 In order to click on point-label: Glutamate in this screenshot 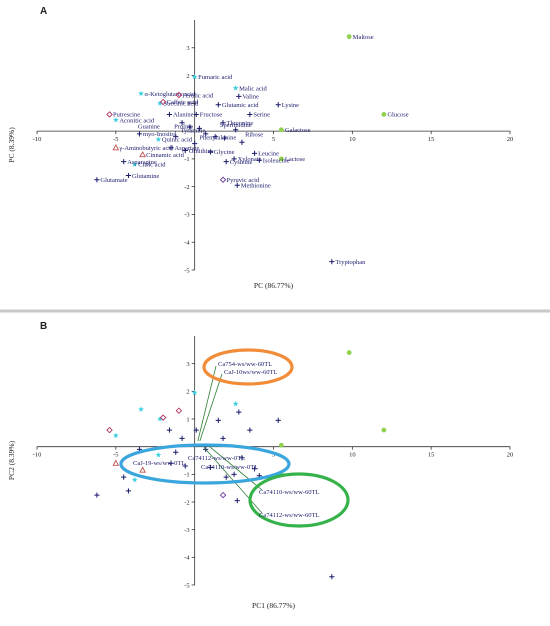, I will do `click(113, 180)`.